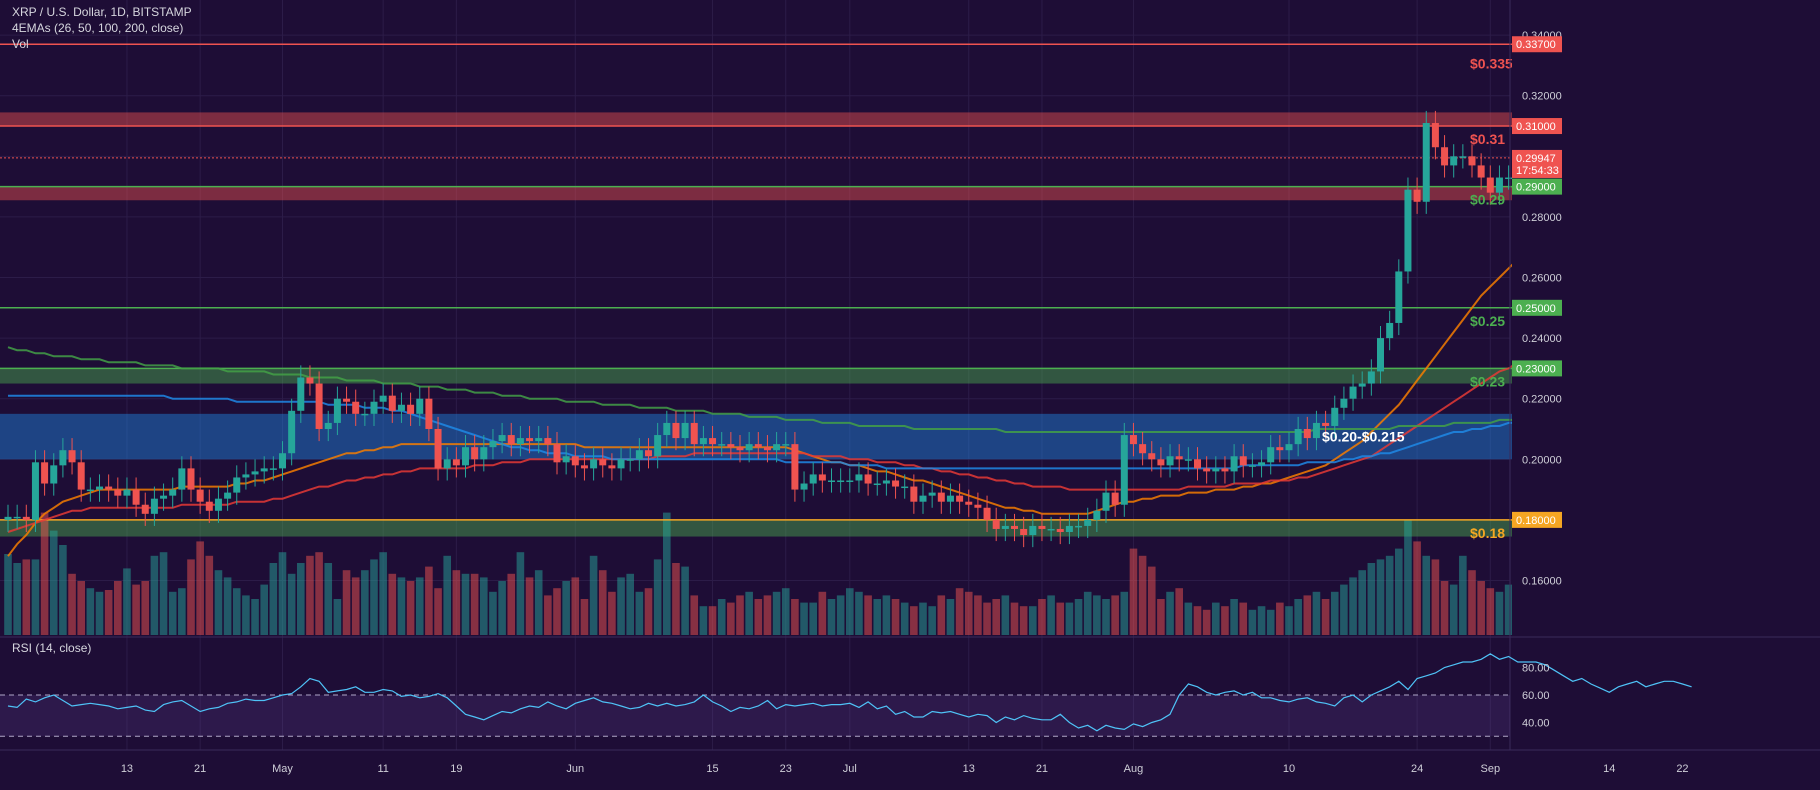 The height and width of the screenshot is (790, 1820). I want to click on symbol-title: XRP / U.S. Dollar, 1D, BITSTAMP, so click(102, 12).